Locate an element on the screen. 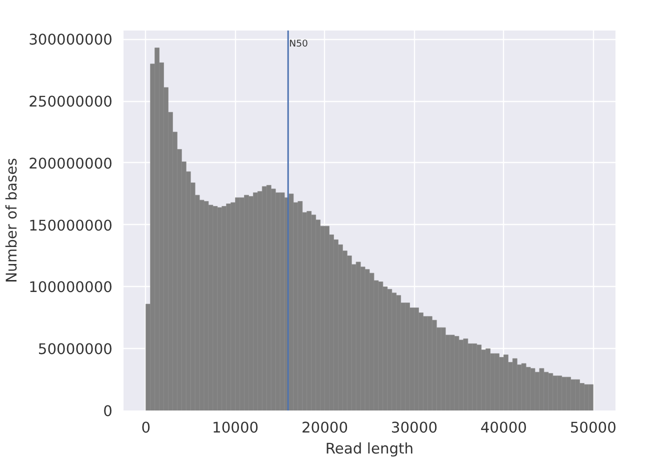 This screenshot has width=645, height=464. y-tick-label: 200000000 is located at coordinates (70, 163).